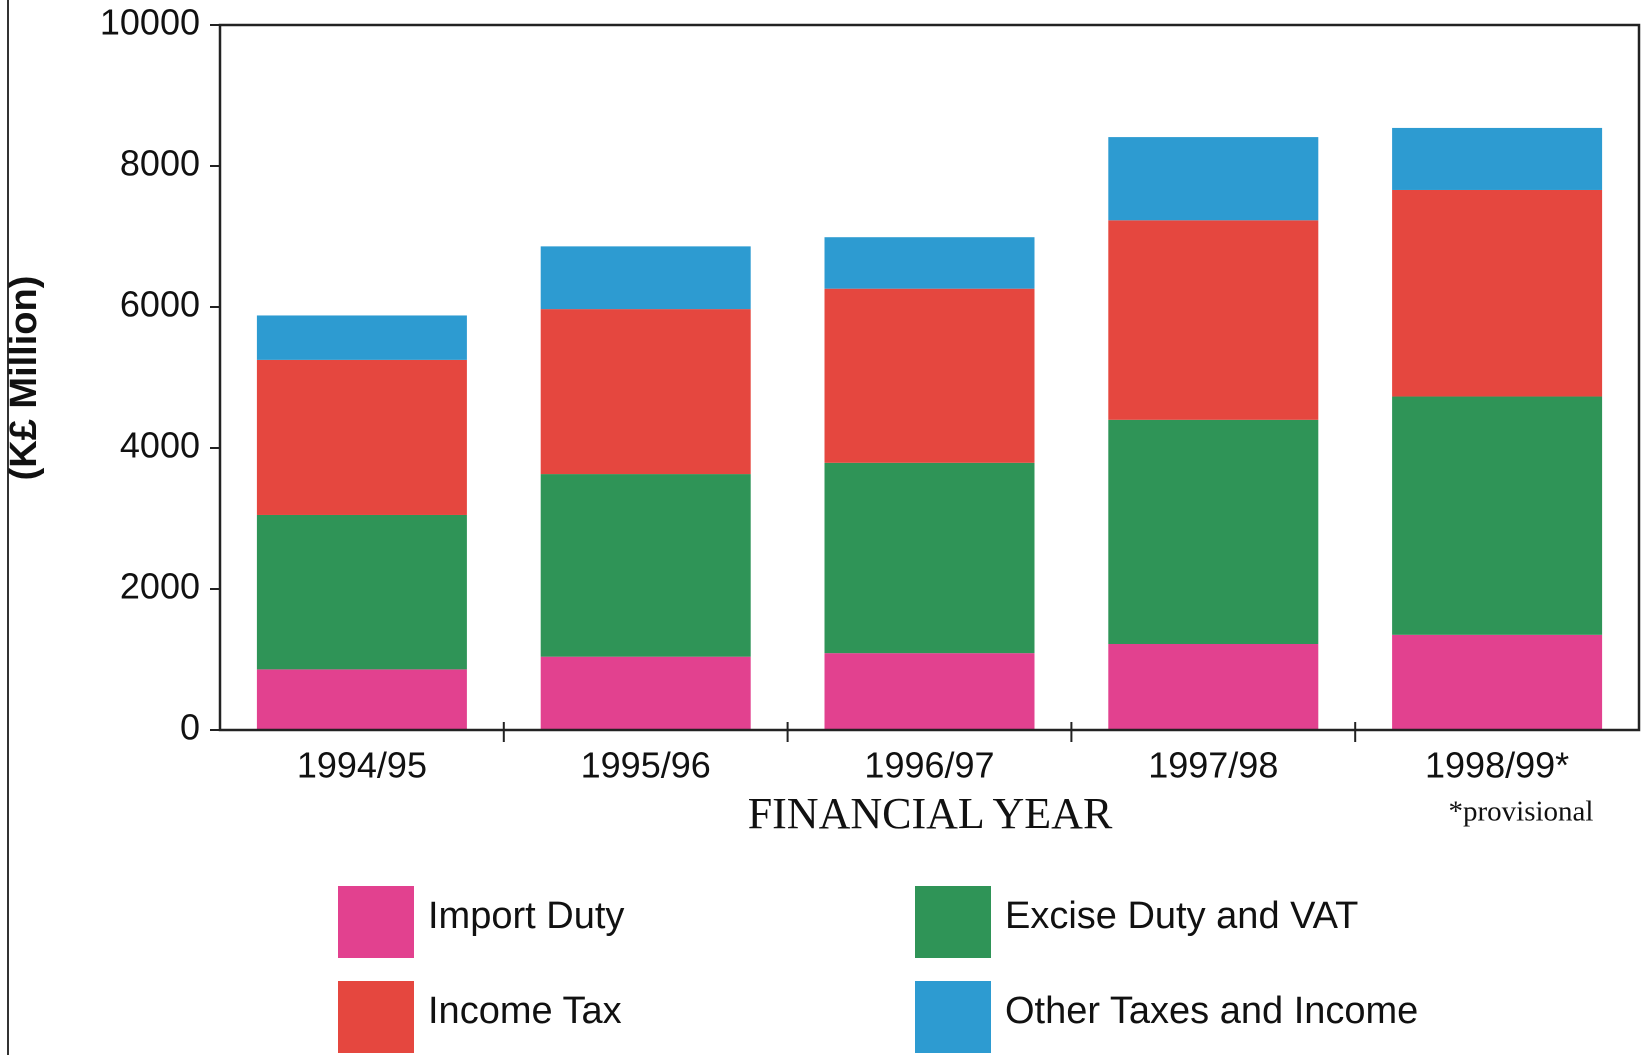 This screenshot has width=1645, height=1055. What do you see at coordinates (190, 727) in the screenshot?
I see `y-tick-label: 0` at bounding box center [190, 727].